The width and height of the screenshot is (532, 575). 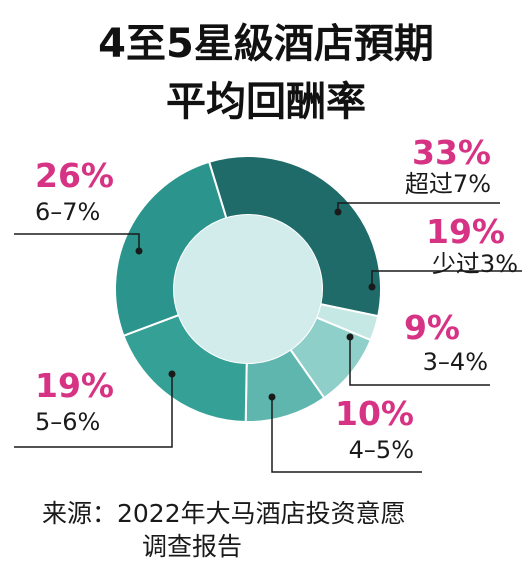 I want to click on source-line2: 调查报告, so click(x=192, y=546).